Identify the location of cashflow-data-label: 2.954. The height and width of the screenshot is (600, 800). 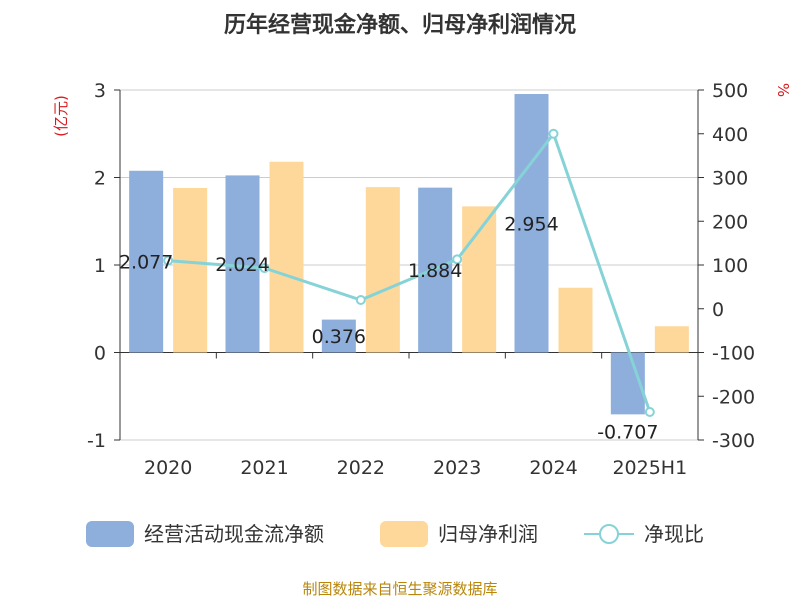
(531, 224).